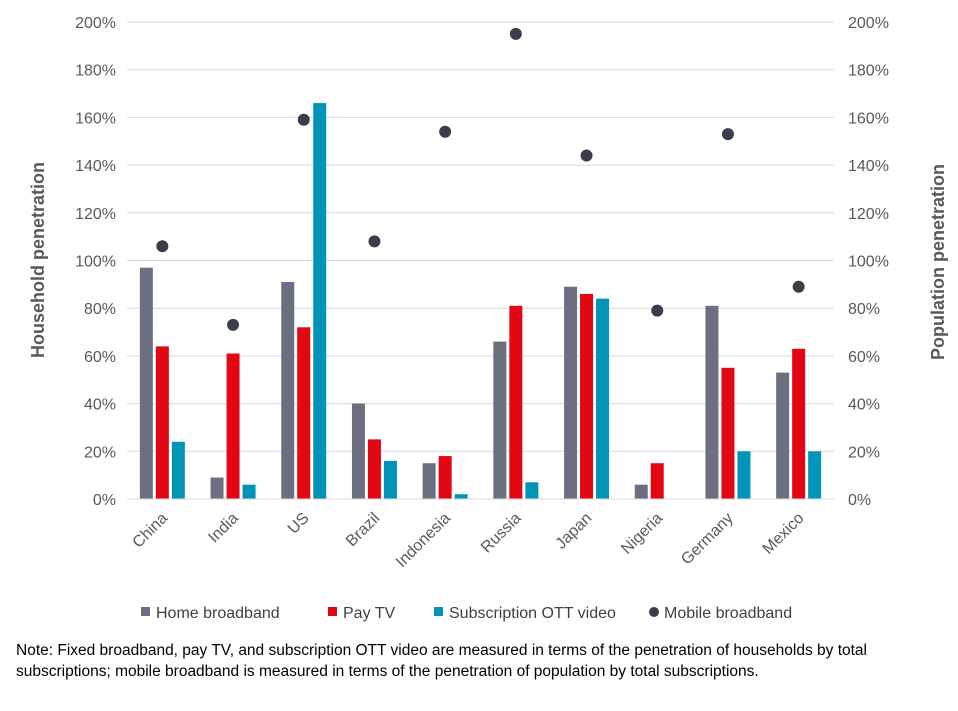 This screenshot has width=958, height=711. I want to click on y-tick-label-right: 80%, so click(864, 309).